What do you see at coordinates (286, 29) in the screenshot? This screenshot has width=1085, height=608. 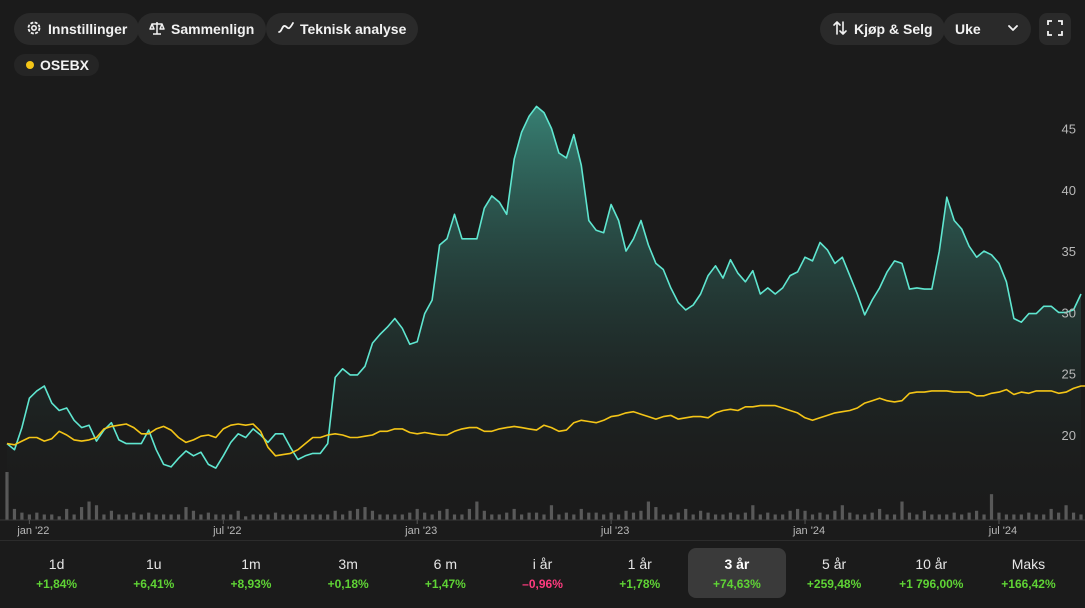 I see `trend-line-icon` at bounding box center [286, 29].